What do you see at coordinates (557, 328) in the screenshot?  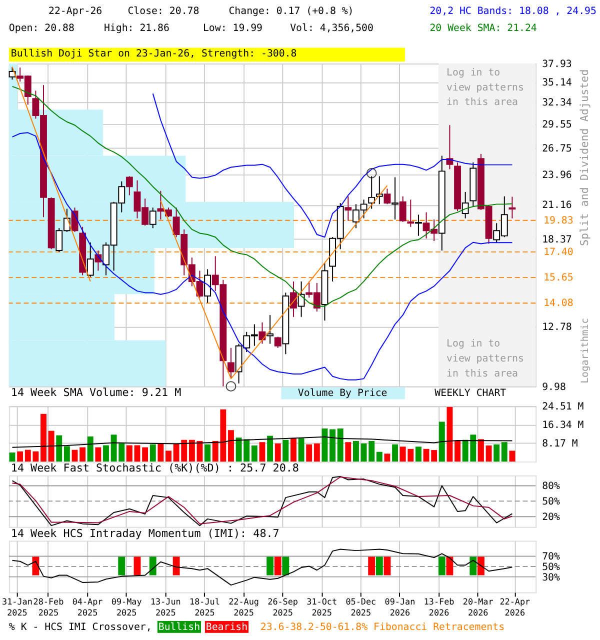 I see `y-tick-label: 12.78` at bounding box center [557, 328].